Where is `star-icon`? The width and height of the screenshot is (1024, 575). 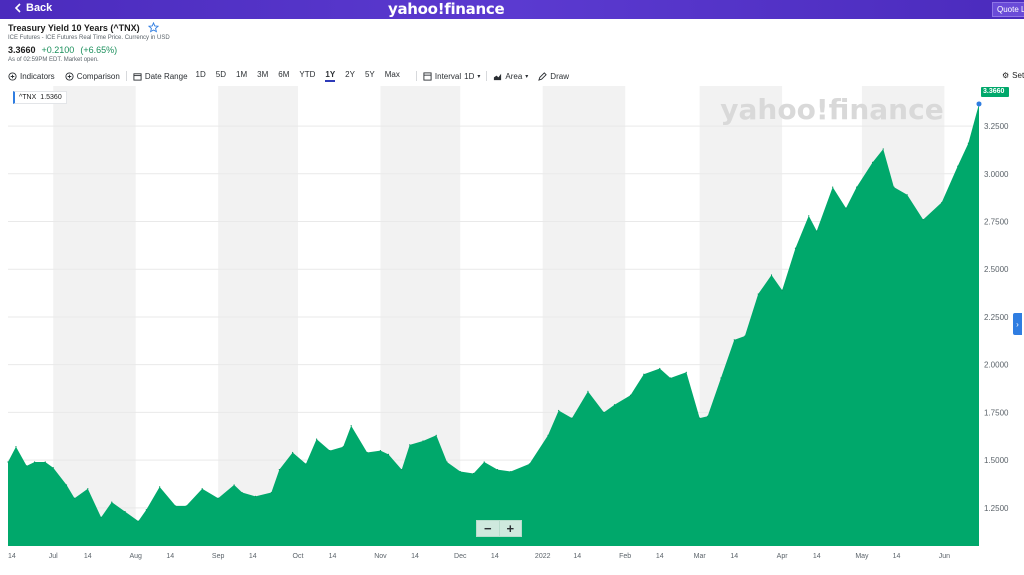
star-icon is located at coordinates (153, 27).